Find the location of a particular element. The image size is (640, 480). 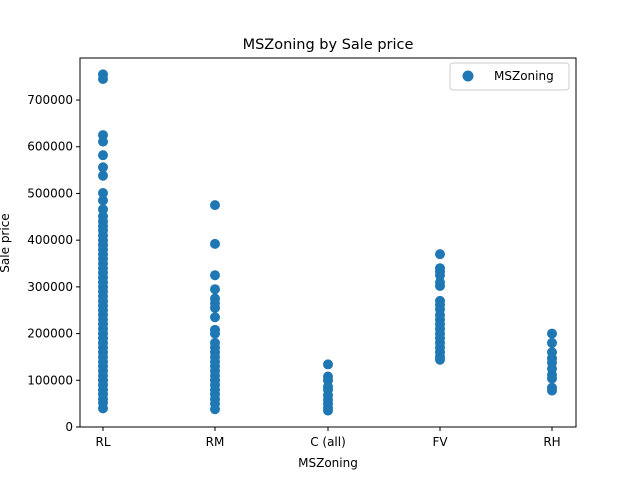

x-tick-label: RH is located at coordinates (551, 442).